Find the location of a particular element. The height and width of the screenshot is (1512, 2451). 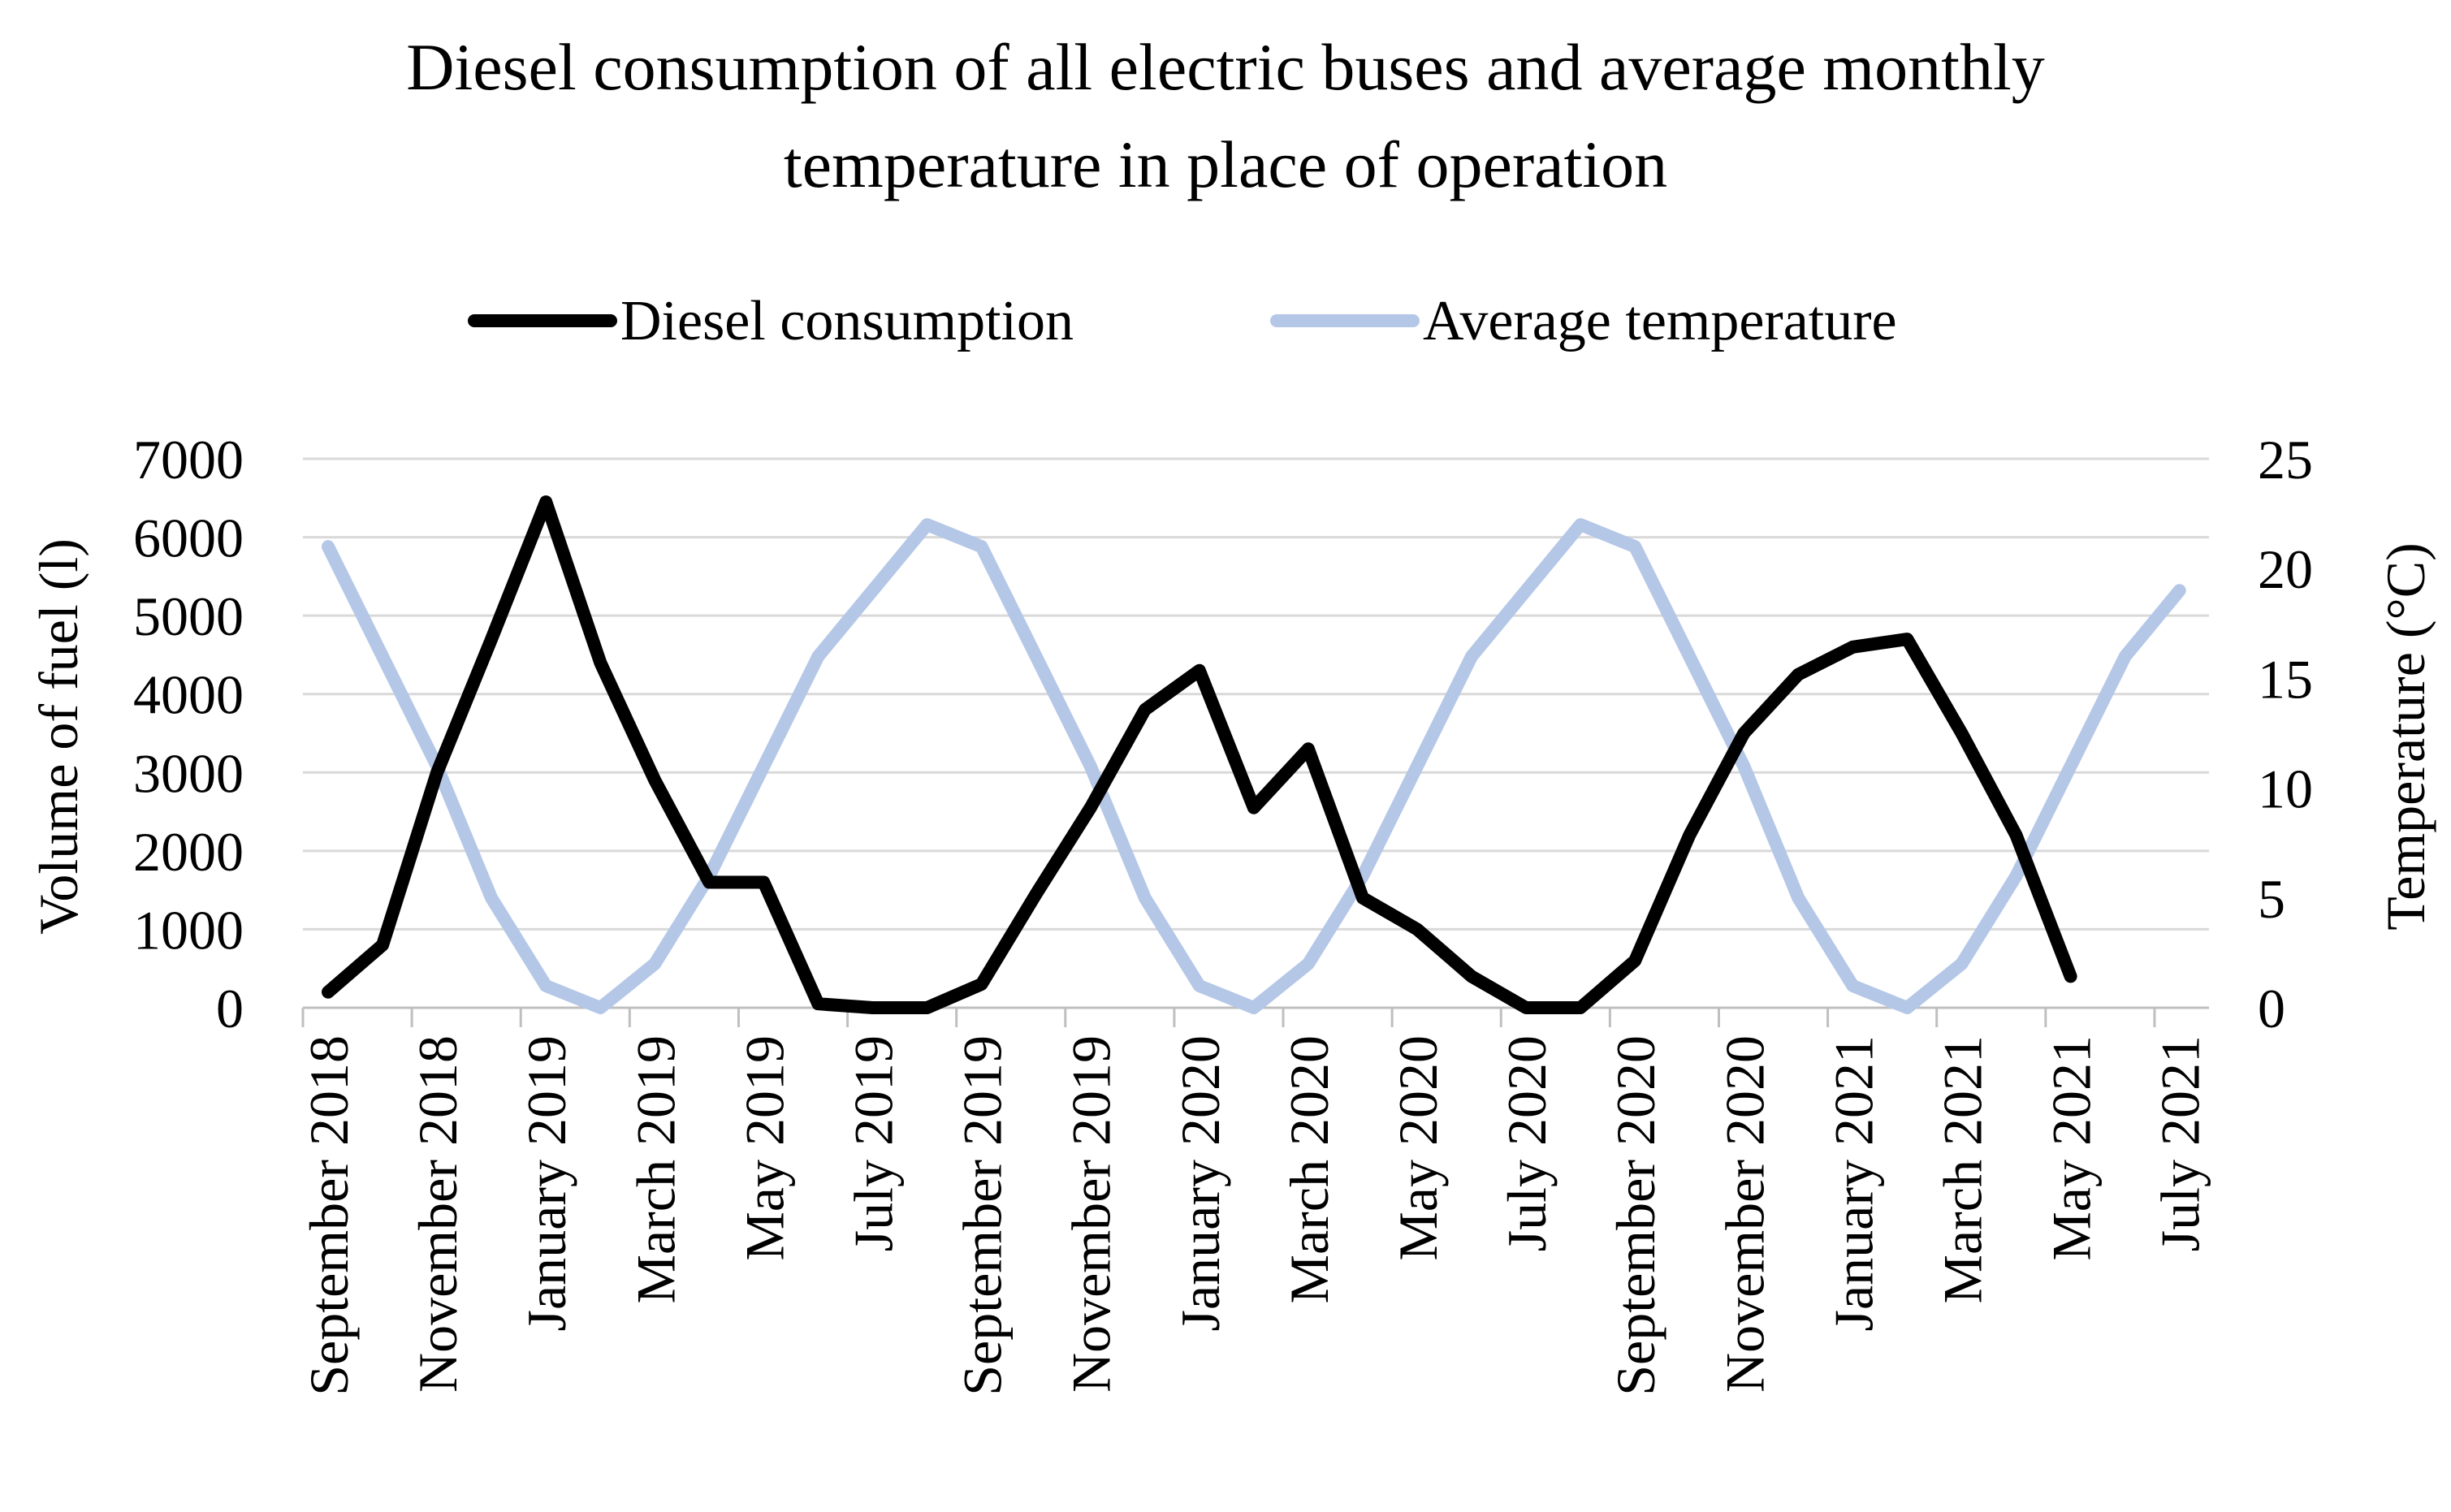

x-tick-label: March 2020 is located at coordinates (1309, 1169).